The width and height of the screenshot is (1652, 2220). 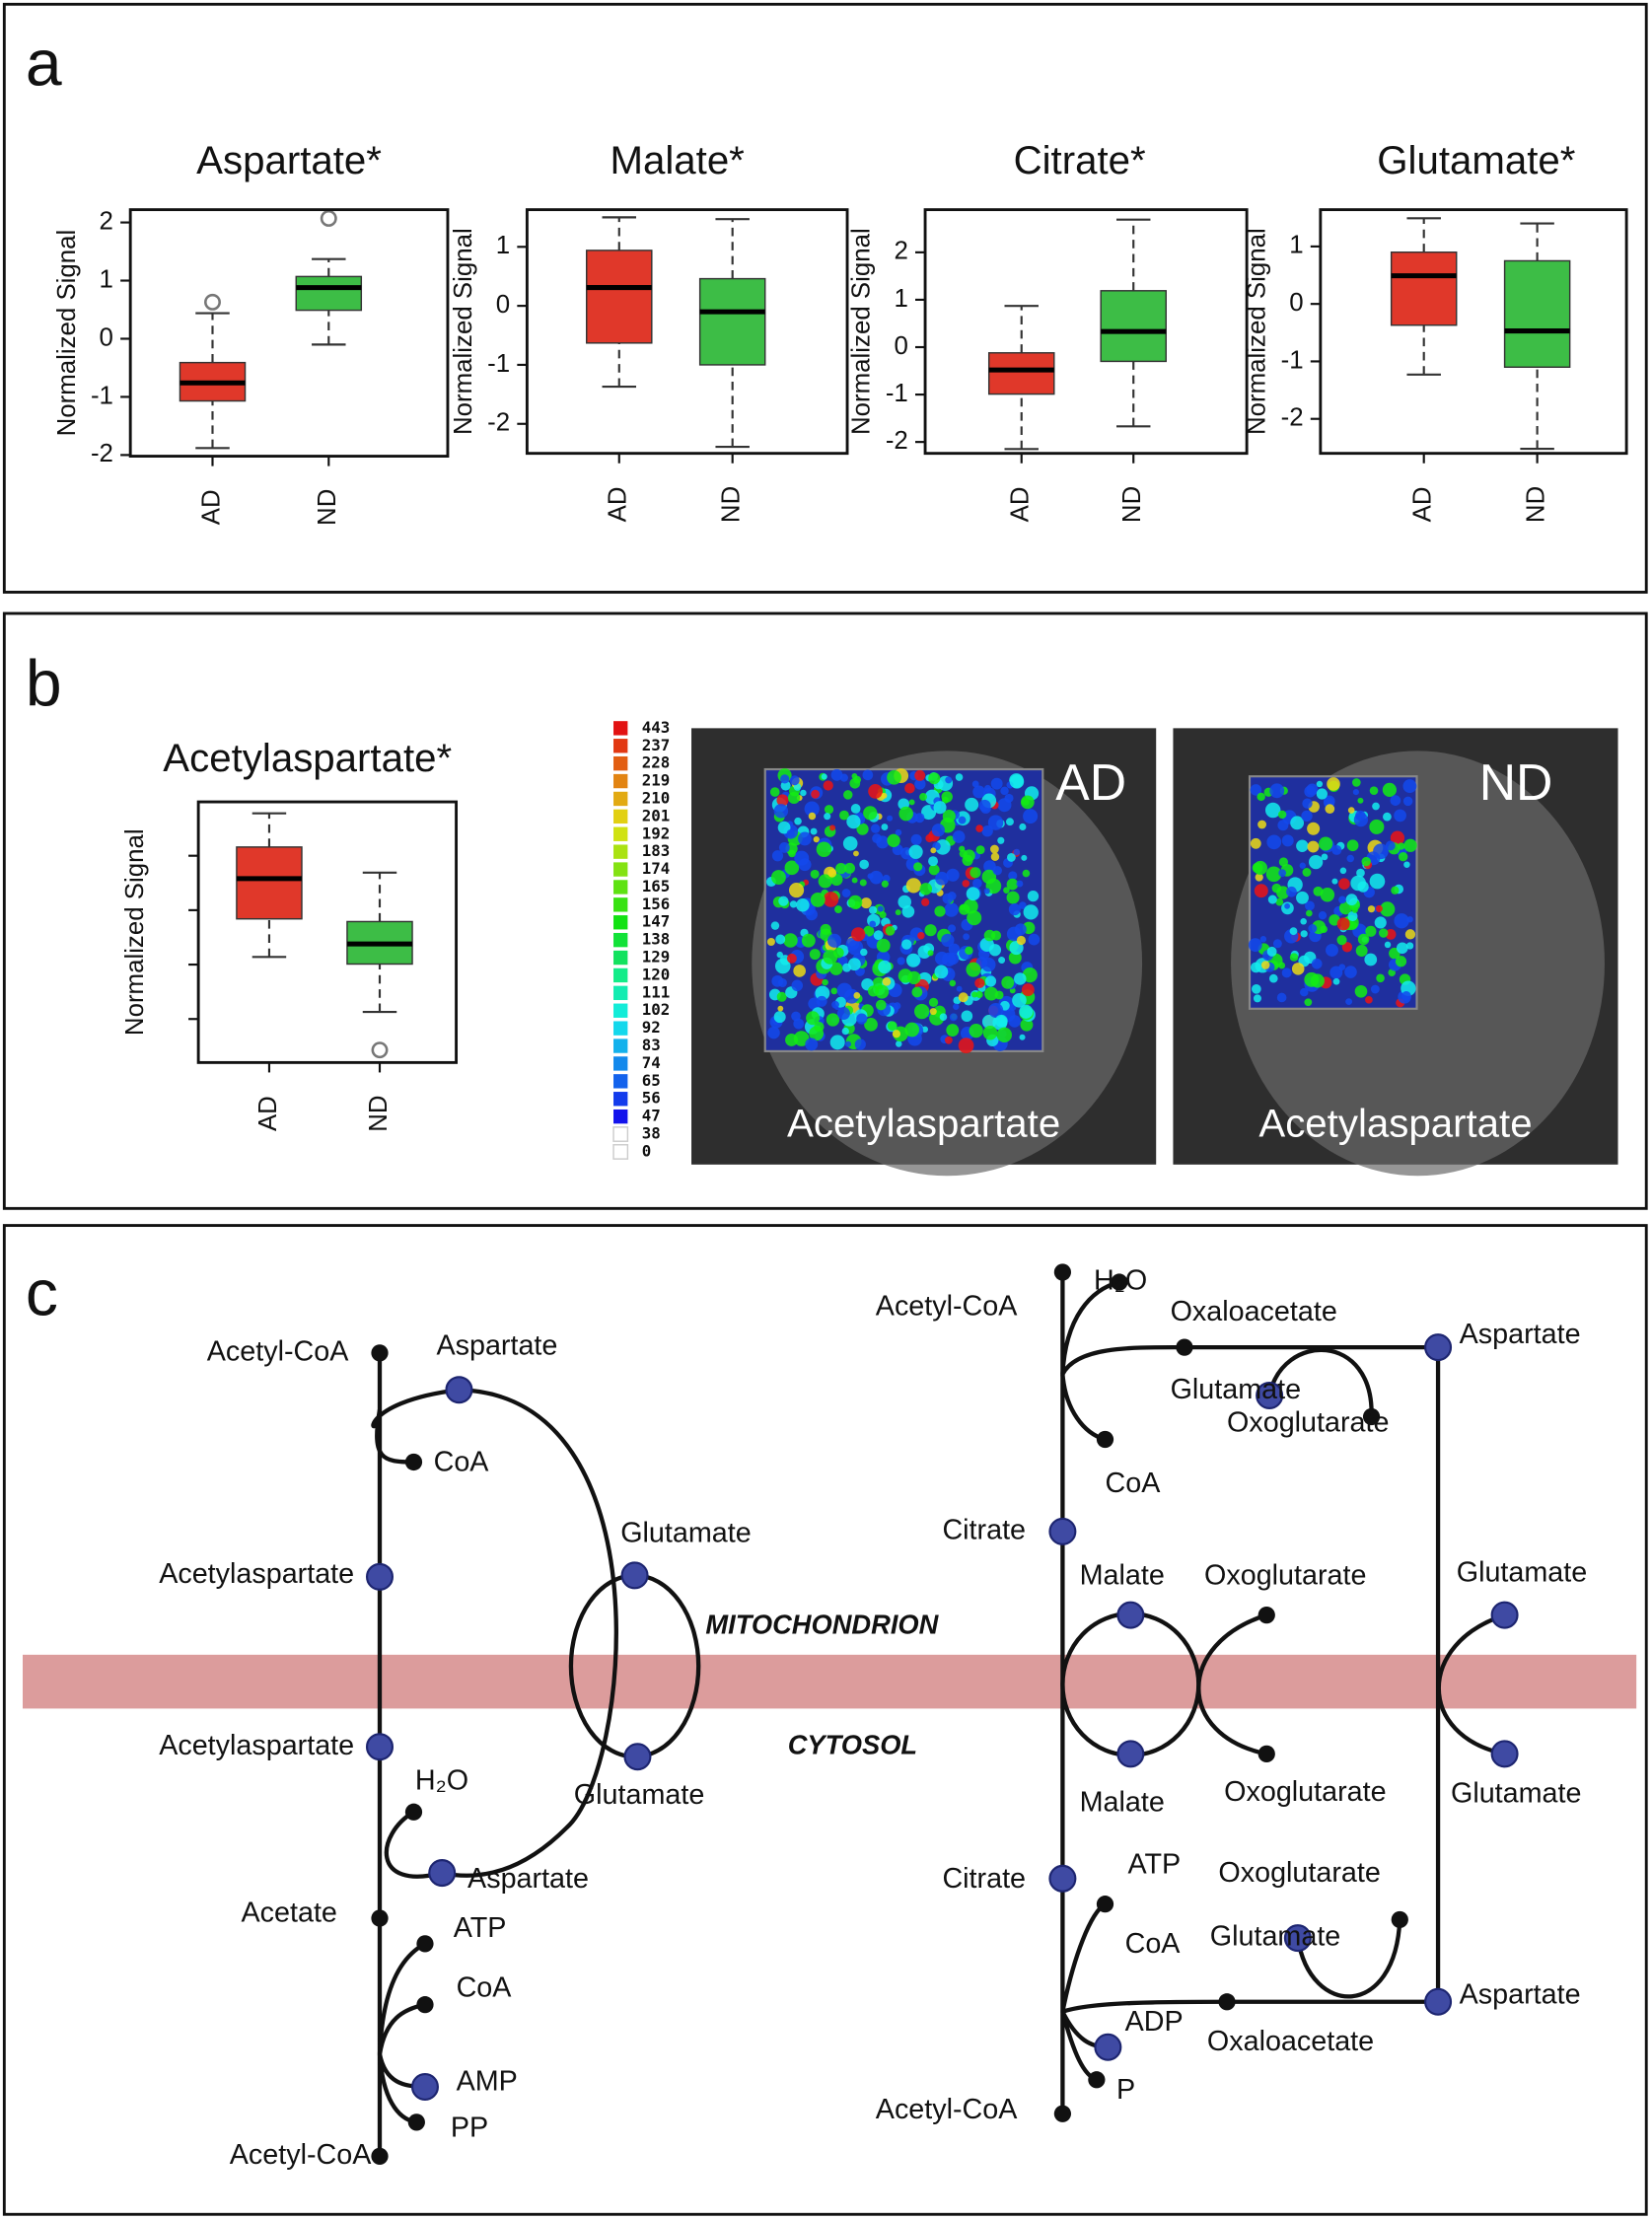 I want to click on y-tick-label: 1, so click(x=901, y=299).